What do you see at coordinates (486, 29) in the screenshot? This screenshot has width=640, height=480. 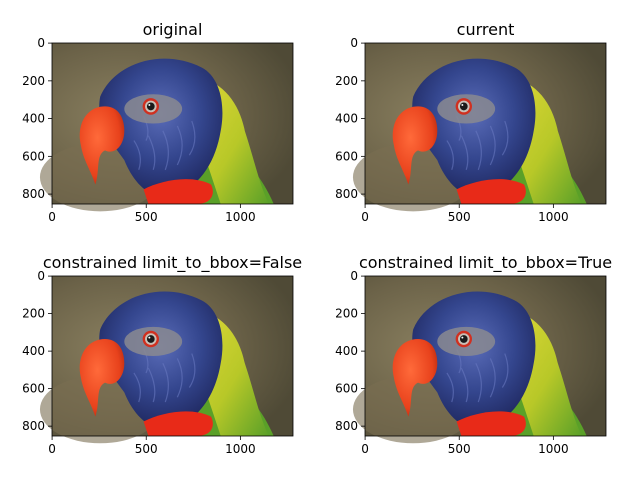 I see `subplot-title: current` at bounding box center [486, 29].